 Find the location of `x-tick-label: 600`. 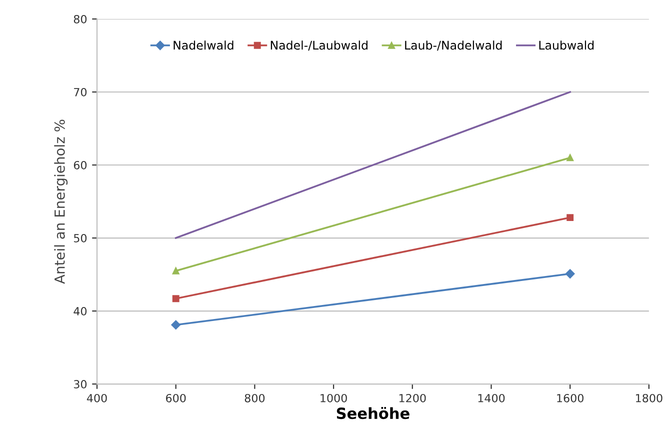

x-tick-label: 600 is located at coordinates (176, 398).